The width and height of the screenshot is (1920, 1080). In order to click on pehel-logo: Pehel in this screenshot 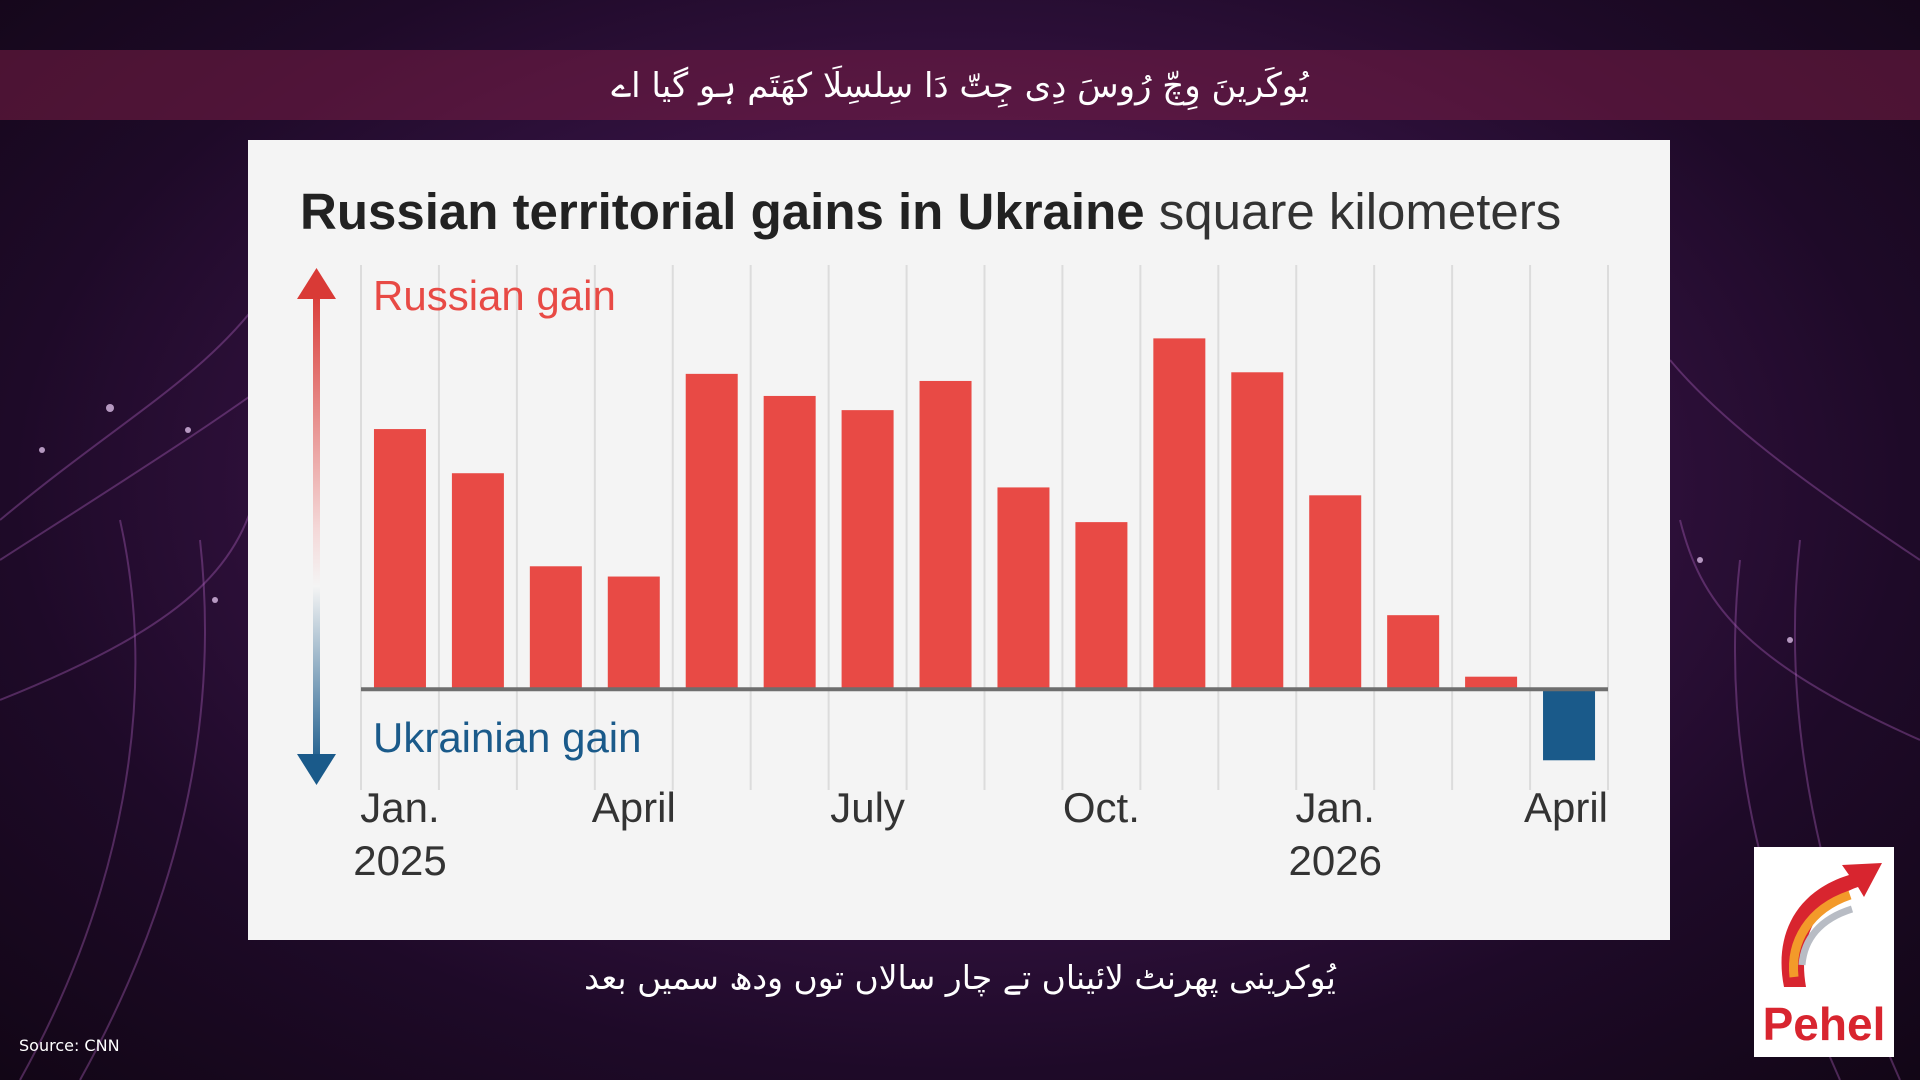, I will do `click(1824, 952)`.